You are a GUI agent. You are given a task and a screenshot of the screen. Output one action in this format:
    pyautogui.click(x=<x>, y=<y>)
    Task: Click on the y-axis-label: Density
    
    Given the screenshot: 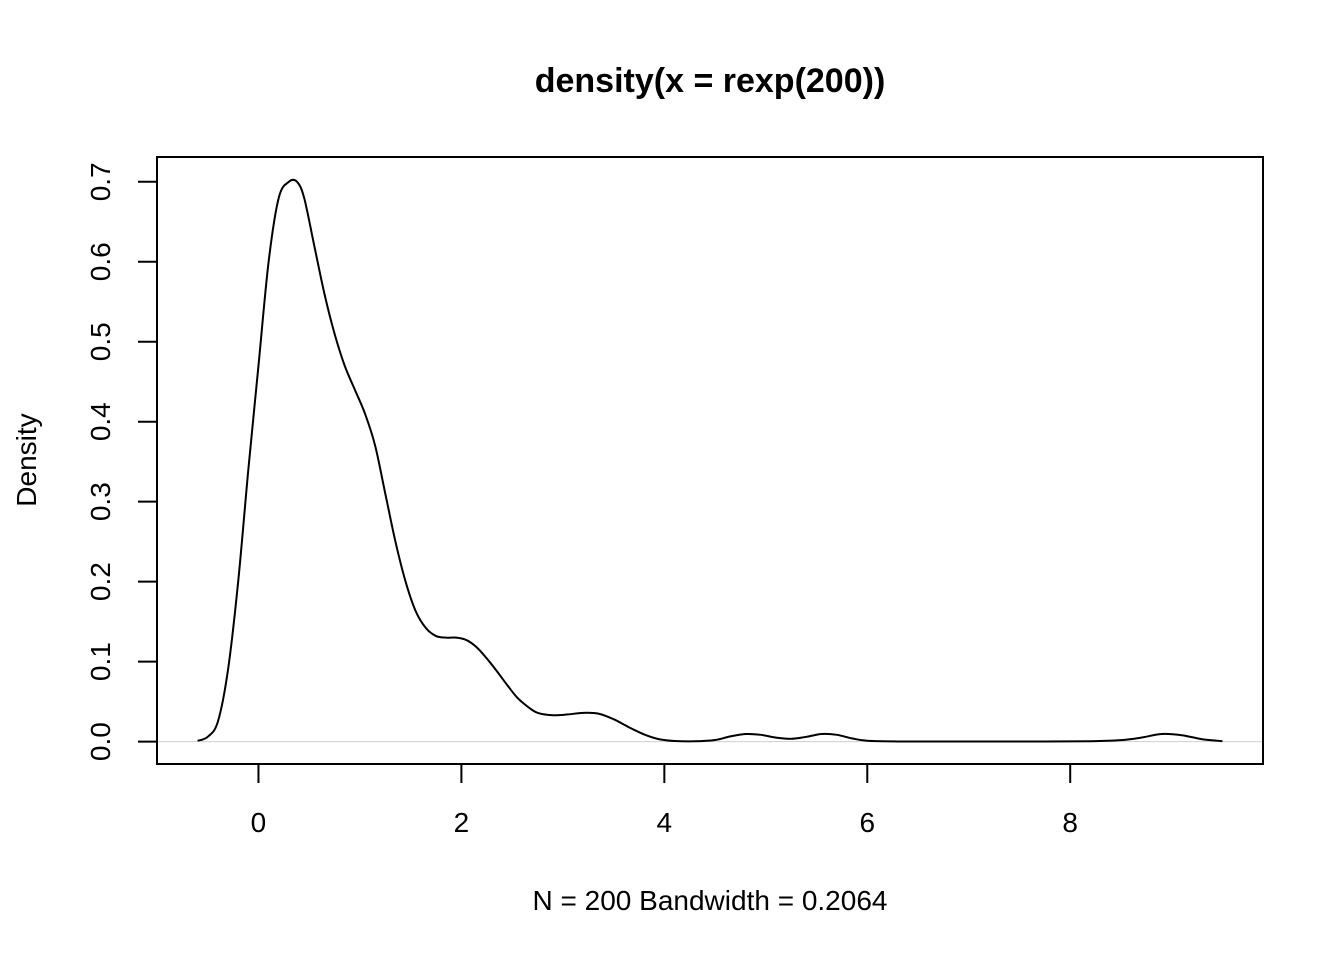 What is the action you would take?
    pyautogui.click(x=26, y=459)
    